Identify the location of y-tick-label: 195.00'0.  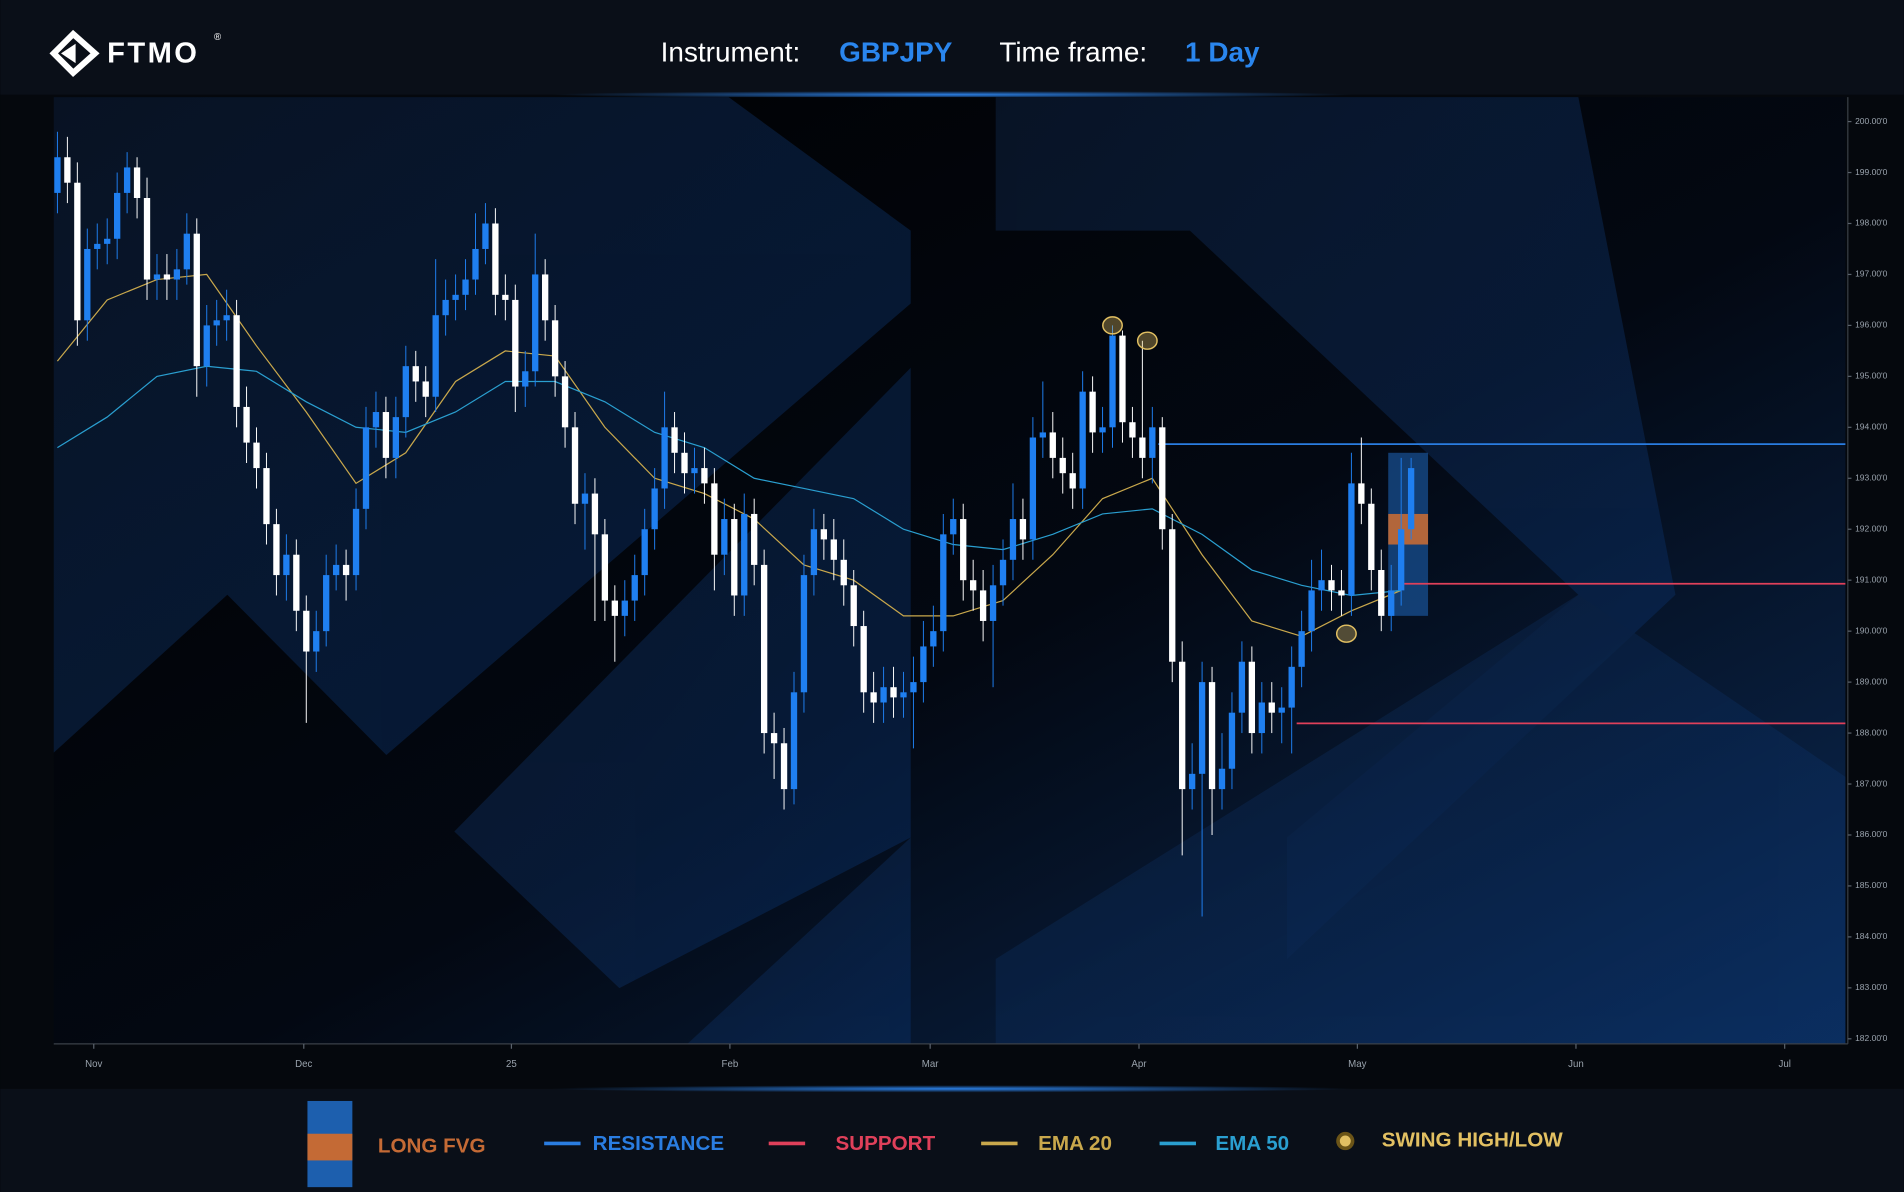
(1871, 376).